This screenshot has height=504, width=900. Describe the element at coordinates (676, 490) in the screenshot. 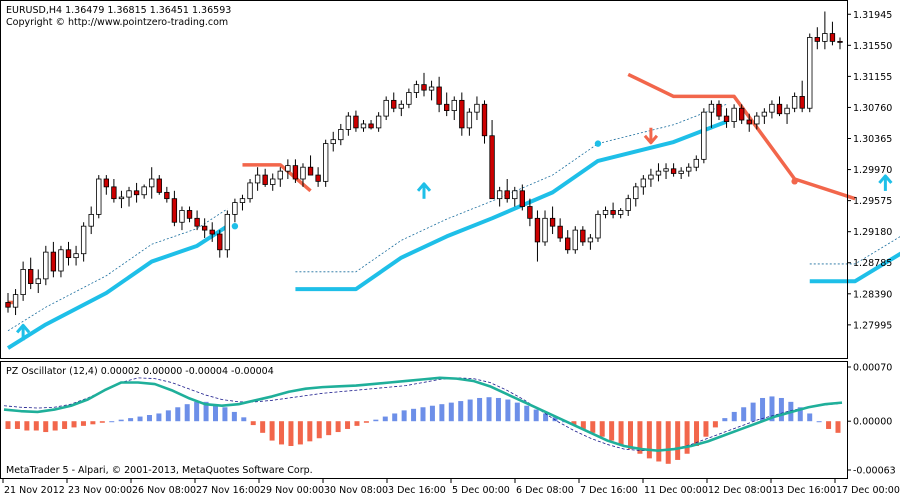

I see `time-tick-label: 11 Dec 00:00` at that location.